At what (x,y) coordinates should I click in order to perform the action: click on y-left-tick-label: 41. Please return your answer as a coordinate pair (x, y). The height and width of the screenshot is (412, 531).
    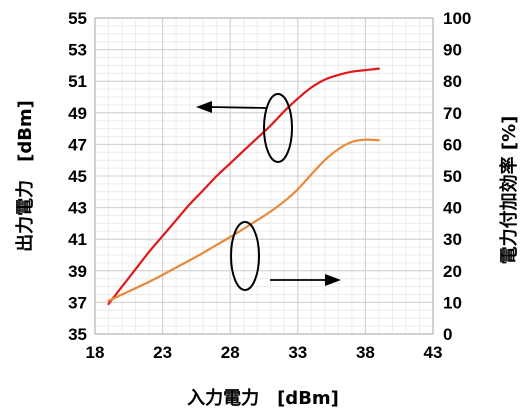
    Looking at the image, I should click on (77, 239).